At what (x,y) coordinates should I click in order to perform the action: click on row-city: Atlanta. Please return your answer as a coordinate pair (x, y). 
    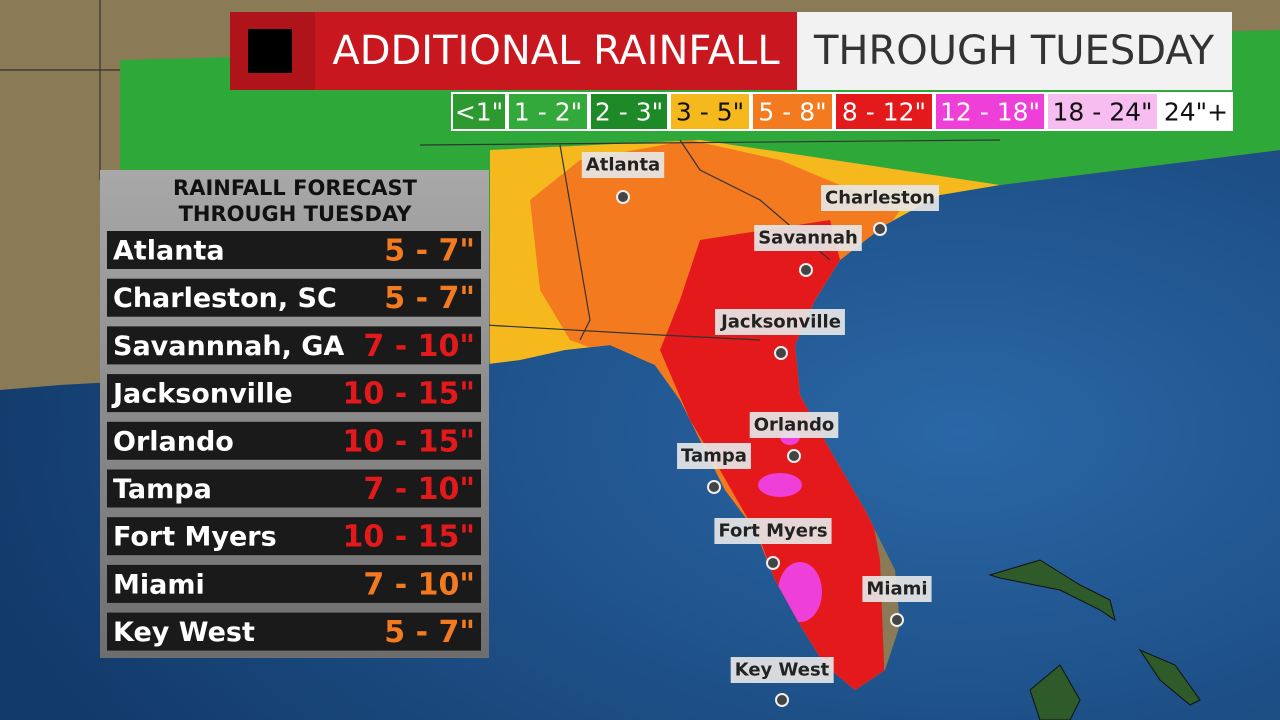
    Looking at the image, I should click on (169, 251).